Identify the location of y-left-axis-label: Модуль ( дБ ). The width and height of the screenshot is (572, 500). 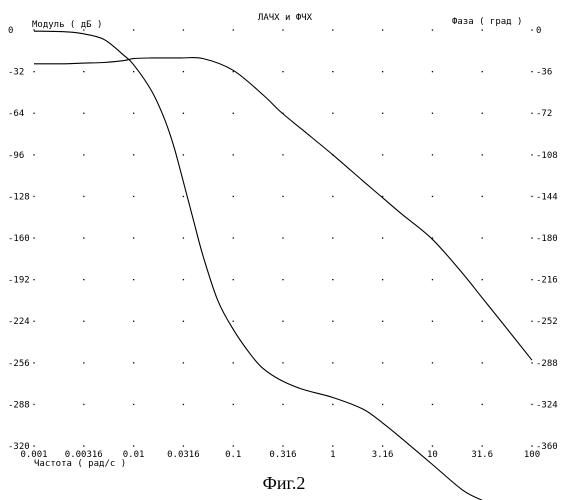
(67, 25).